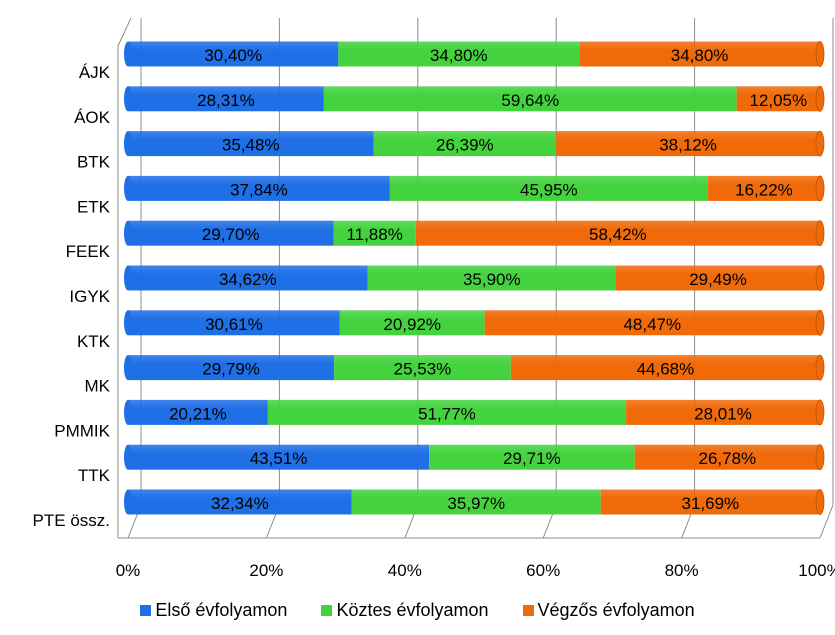  I want to click on category-label: PTE össz., so click(71, 520).